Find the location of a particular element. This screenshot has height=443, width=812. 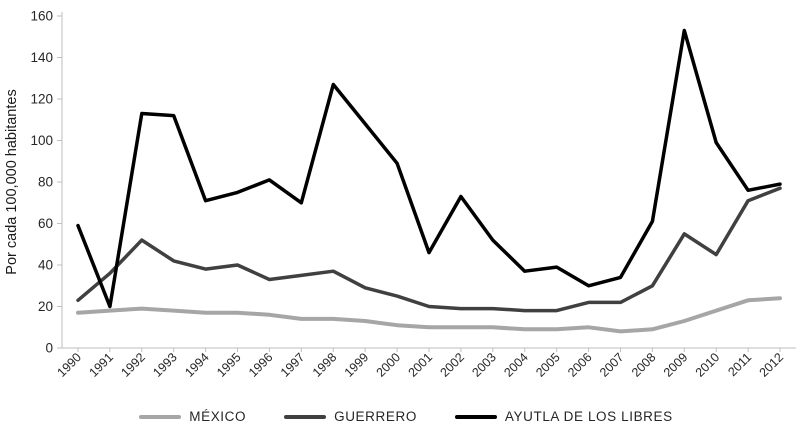

y-tick-label: 120 is located at coordinates (41, 99).